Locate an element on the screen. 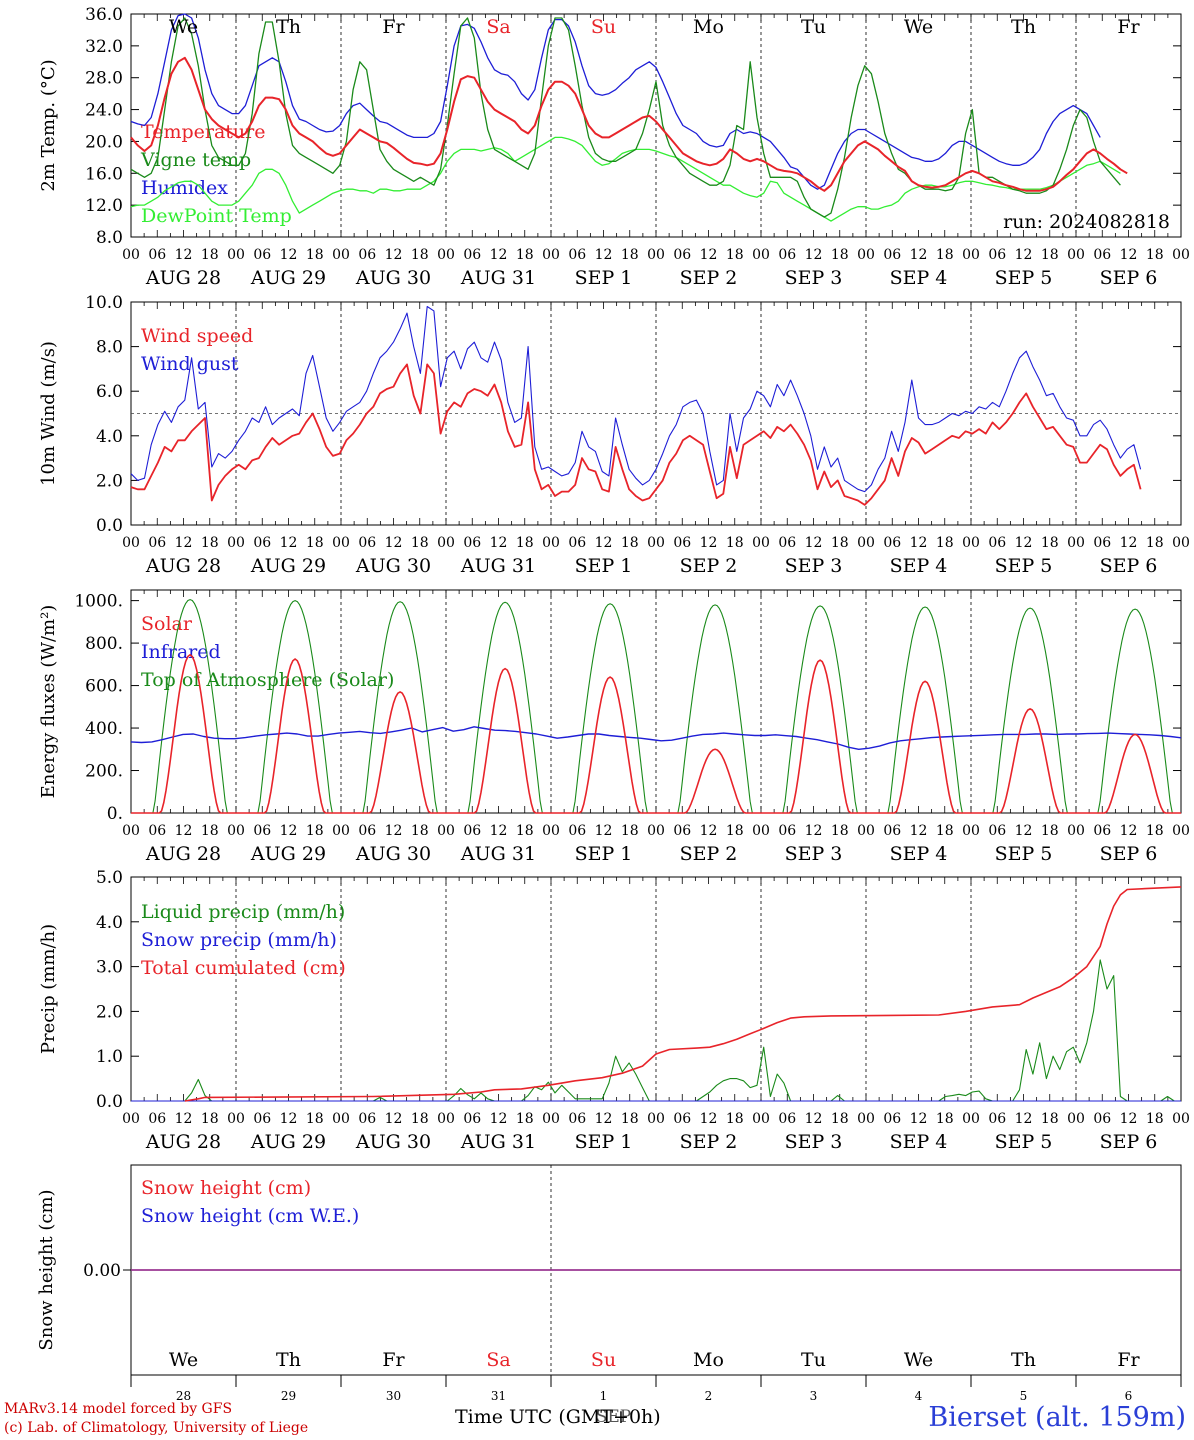 This screenshot has height=1440, width=1194. legend-label: Top of Atmosphere (Solar) is located at coordinates (267, 680).